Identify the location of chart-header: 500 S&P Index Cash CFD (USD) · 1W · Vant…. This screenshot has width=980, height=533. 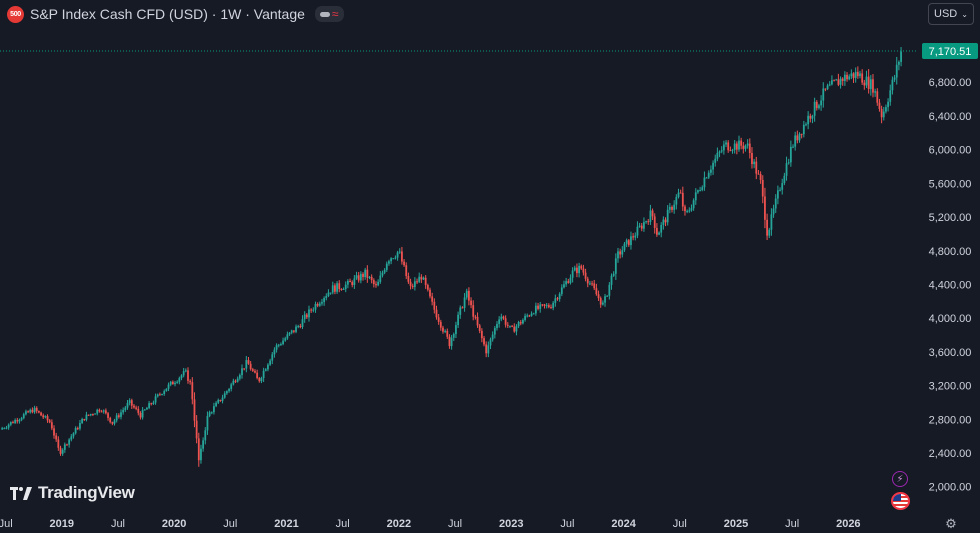
(453, 14).